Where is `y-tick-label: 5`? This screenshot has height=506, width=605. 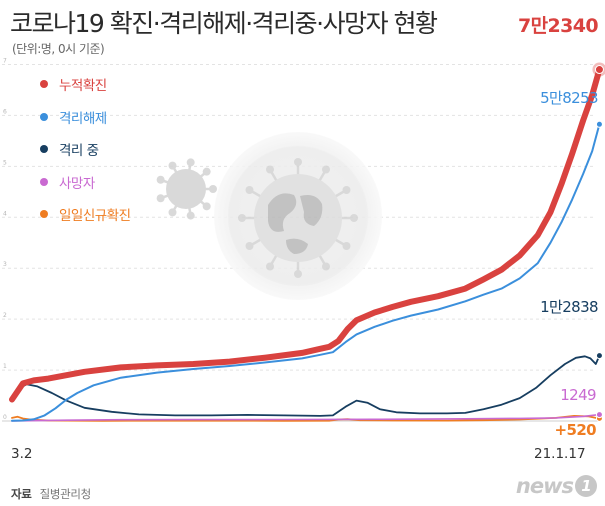
y-tick-label: 5 is located at coordinates (5, 162).